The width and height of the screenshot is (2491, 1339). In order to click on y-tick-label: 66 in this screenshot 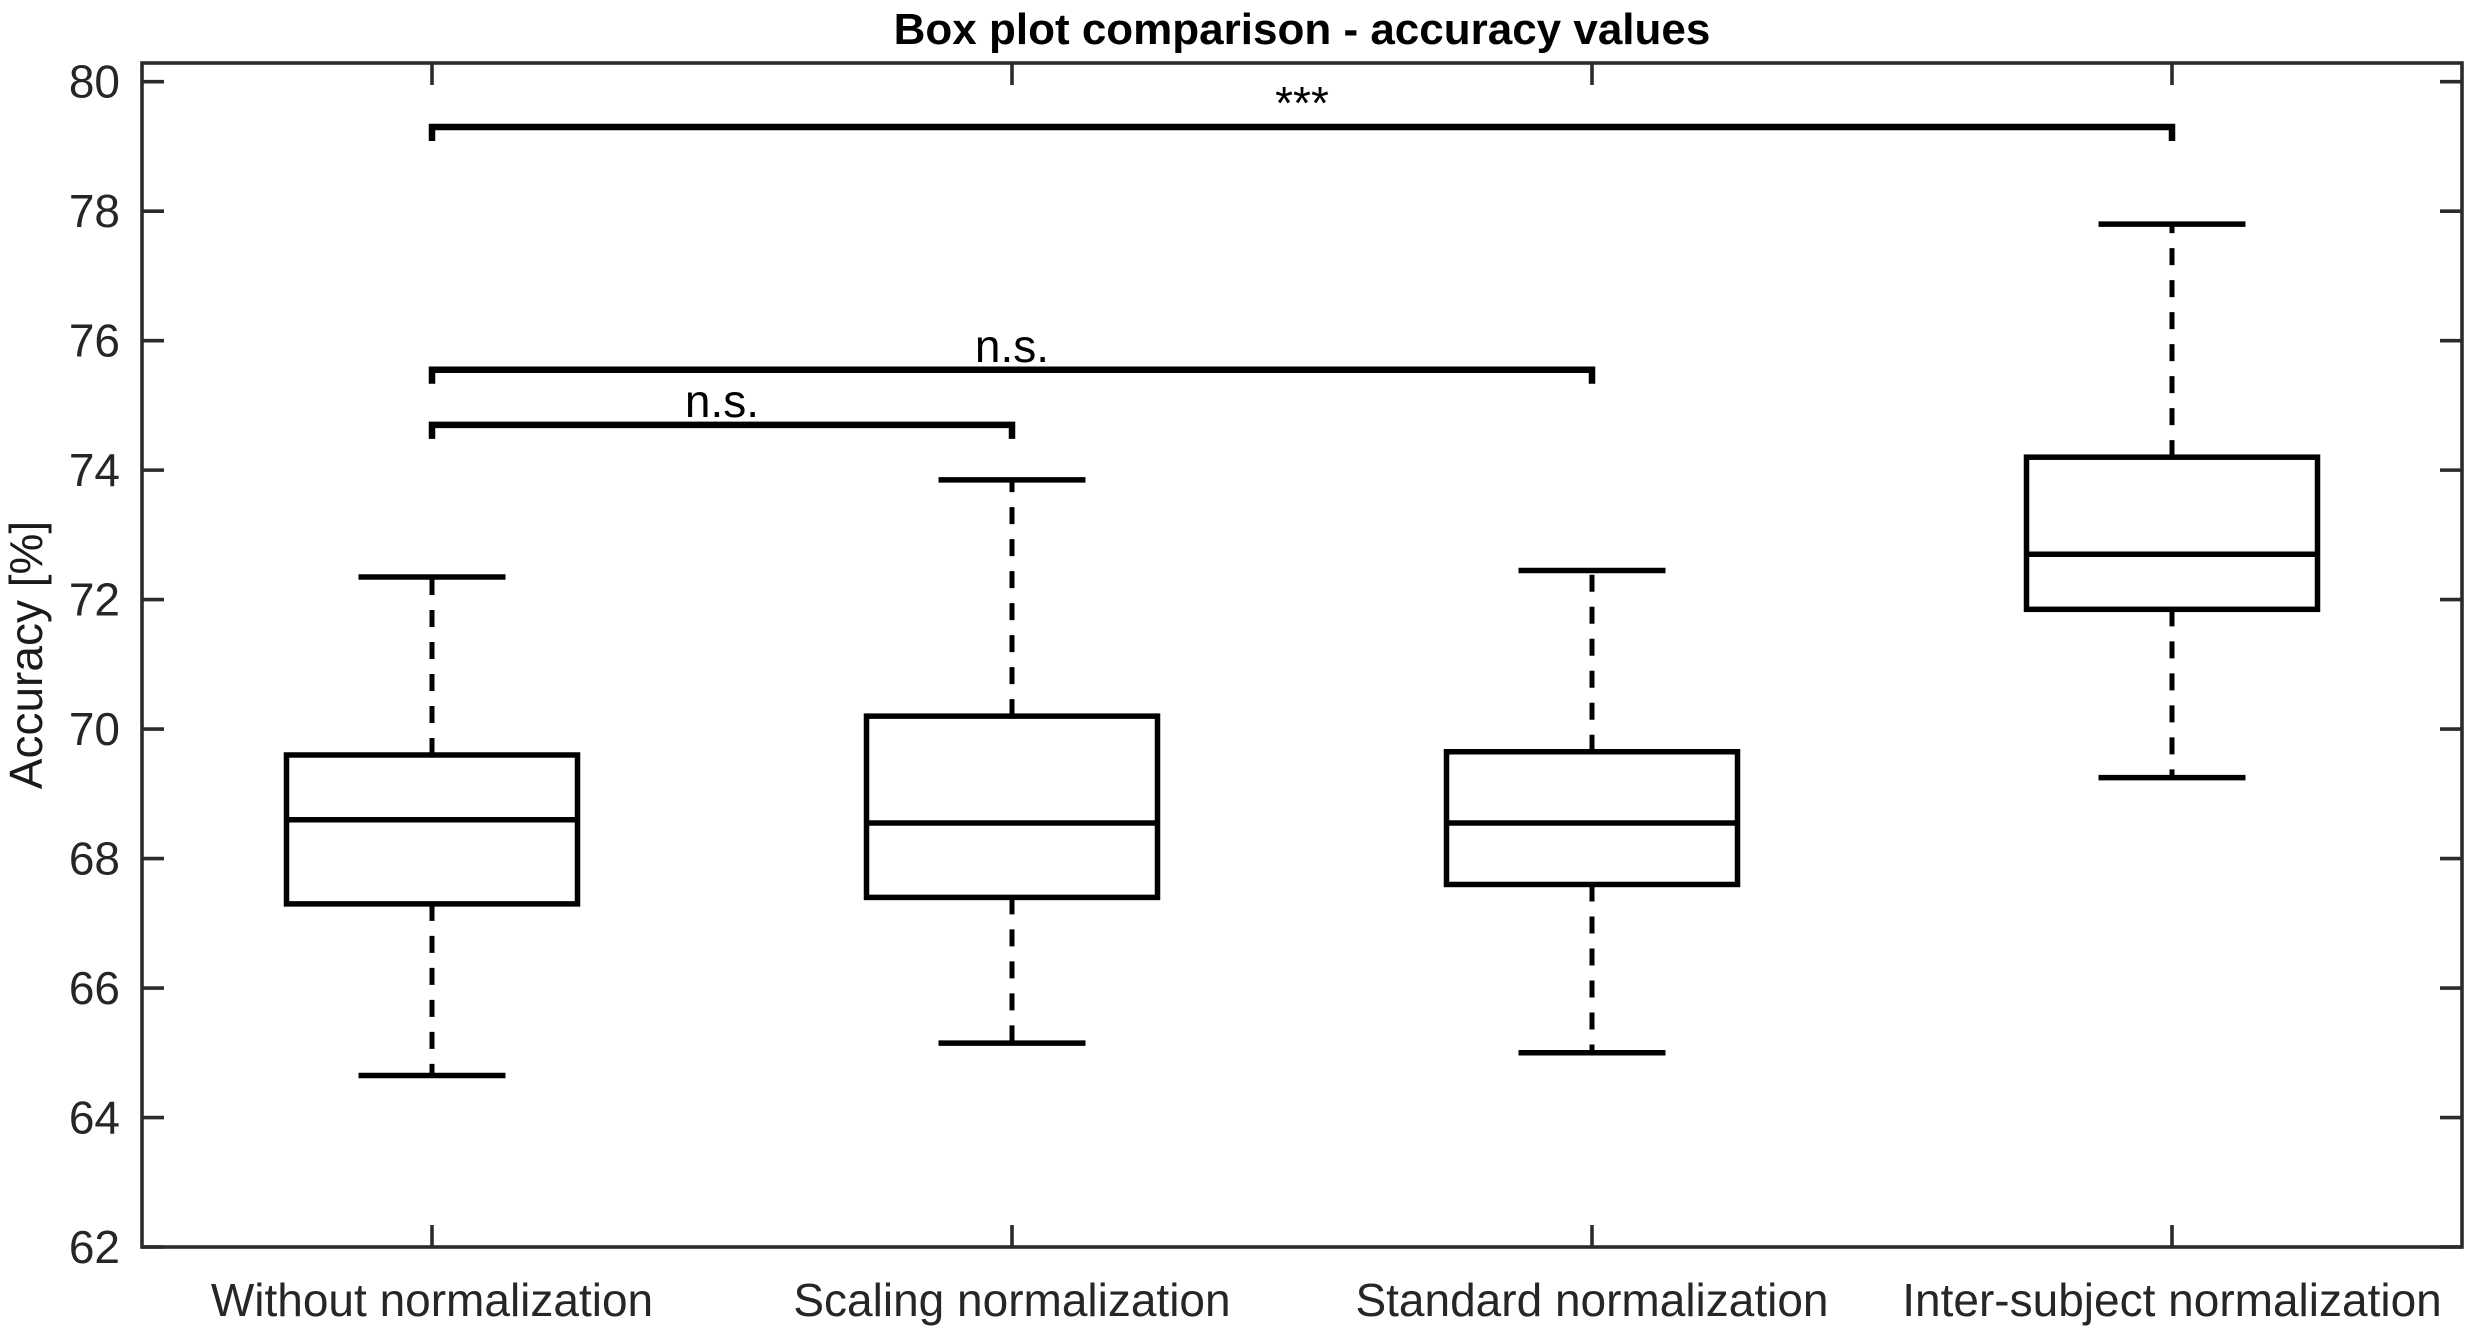, I will do `click(94, 988)`.